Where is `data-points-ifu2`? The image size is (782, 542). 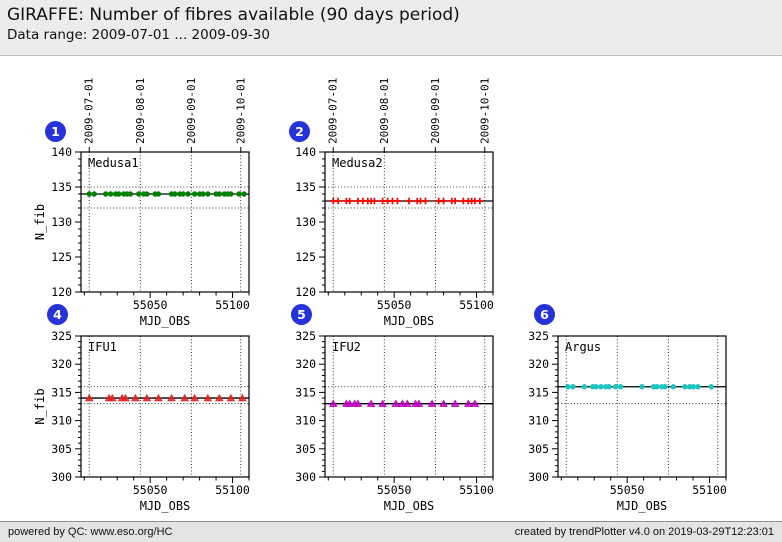
data-points-ifu2 is located at coordinates (404, 403).